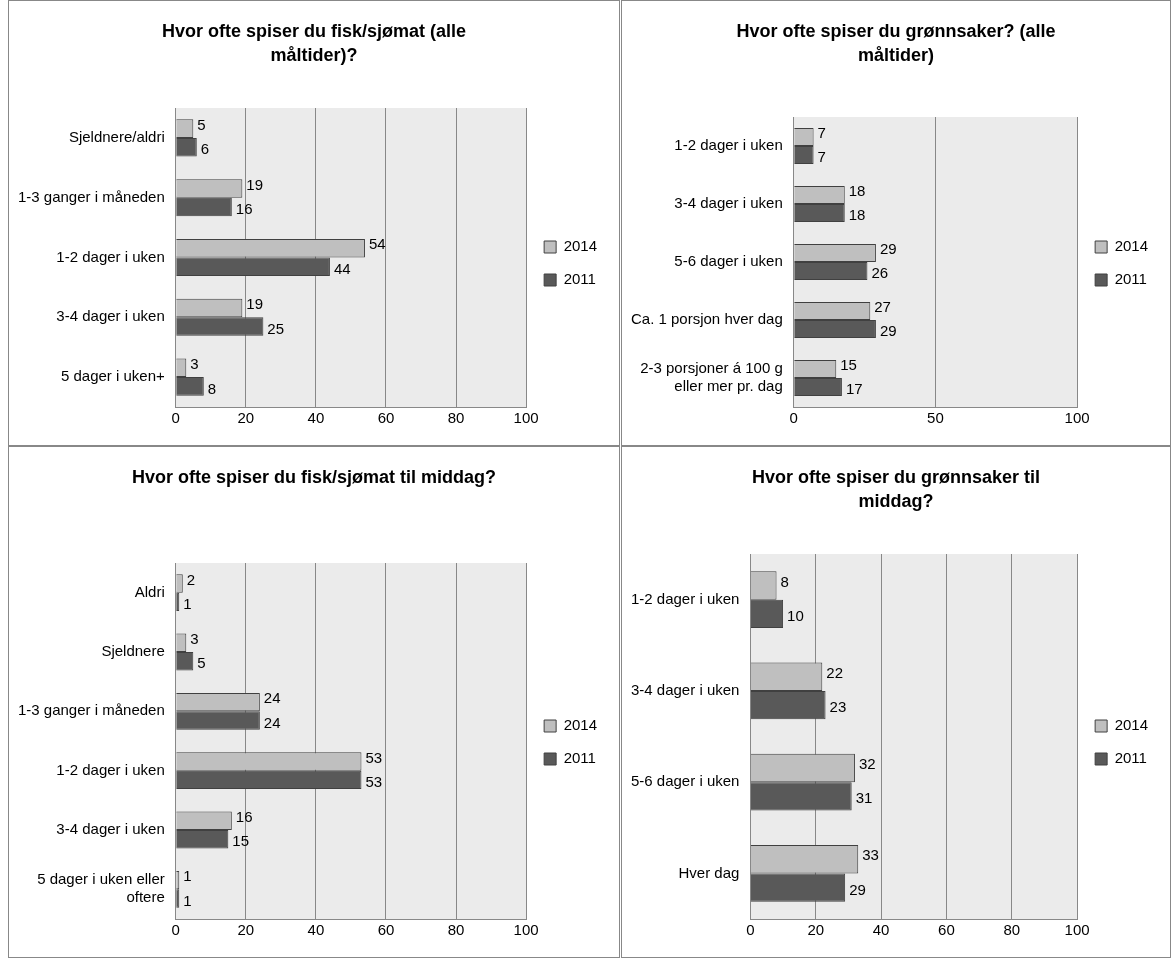 Image resolution: width=1171 pixels, height=958 pixels. I want to click on chart-title: Hvor ofte spiser du grønnsaker? (alle måltider), so click(896, 43).